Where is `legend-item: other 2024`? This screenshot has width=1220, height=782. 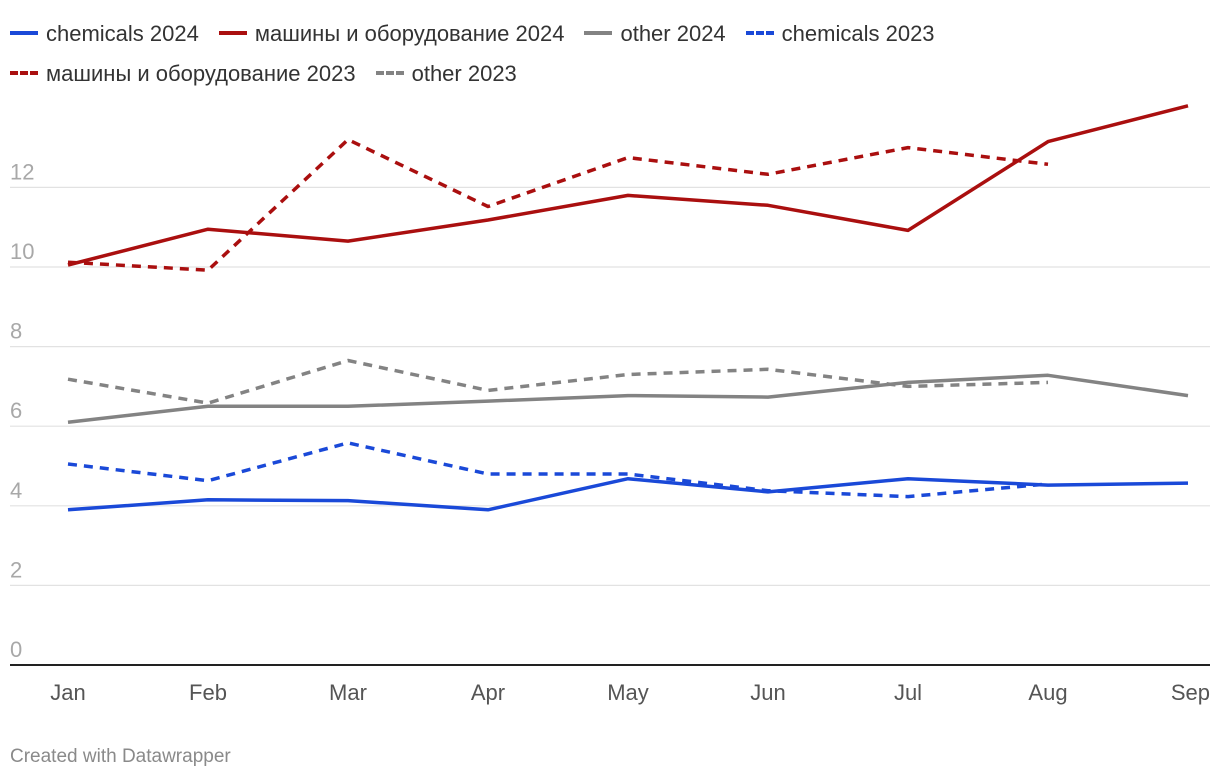
legend-item: other 2024 is located at coordinates (655, 34).